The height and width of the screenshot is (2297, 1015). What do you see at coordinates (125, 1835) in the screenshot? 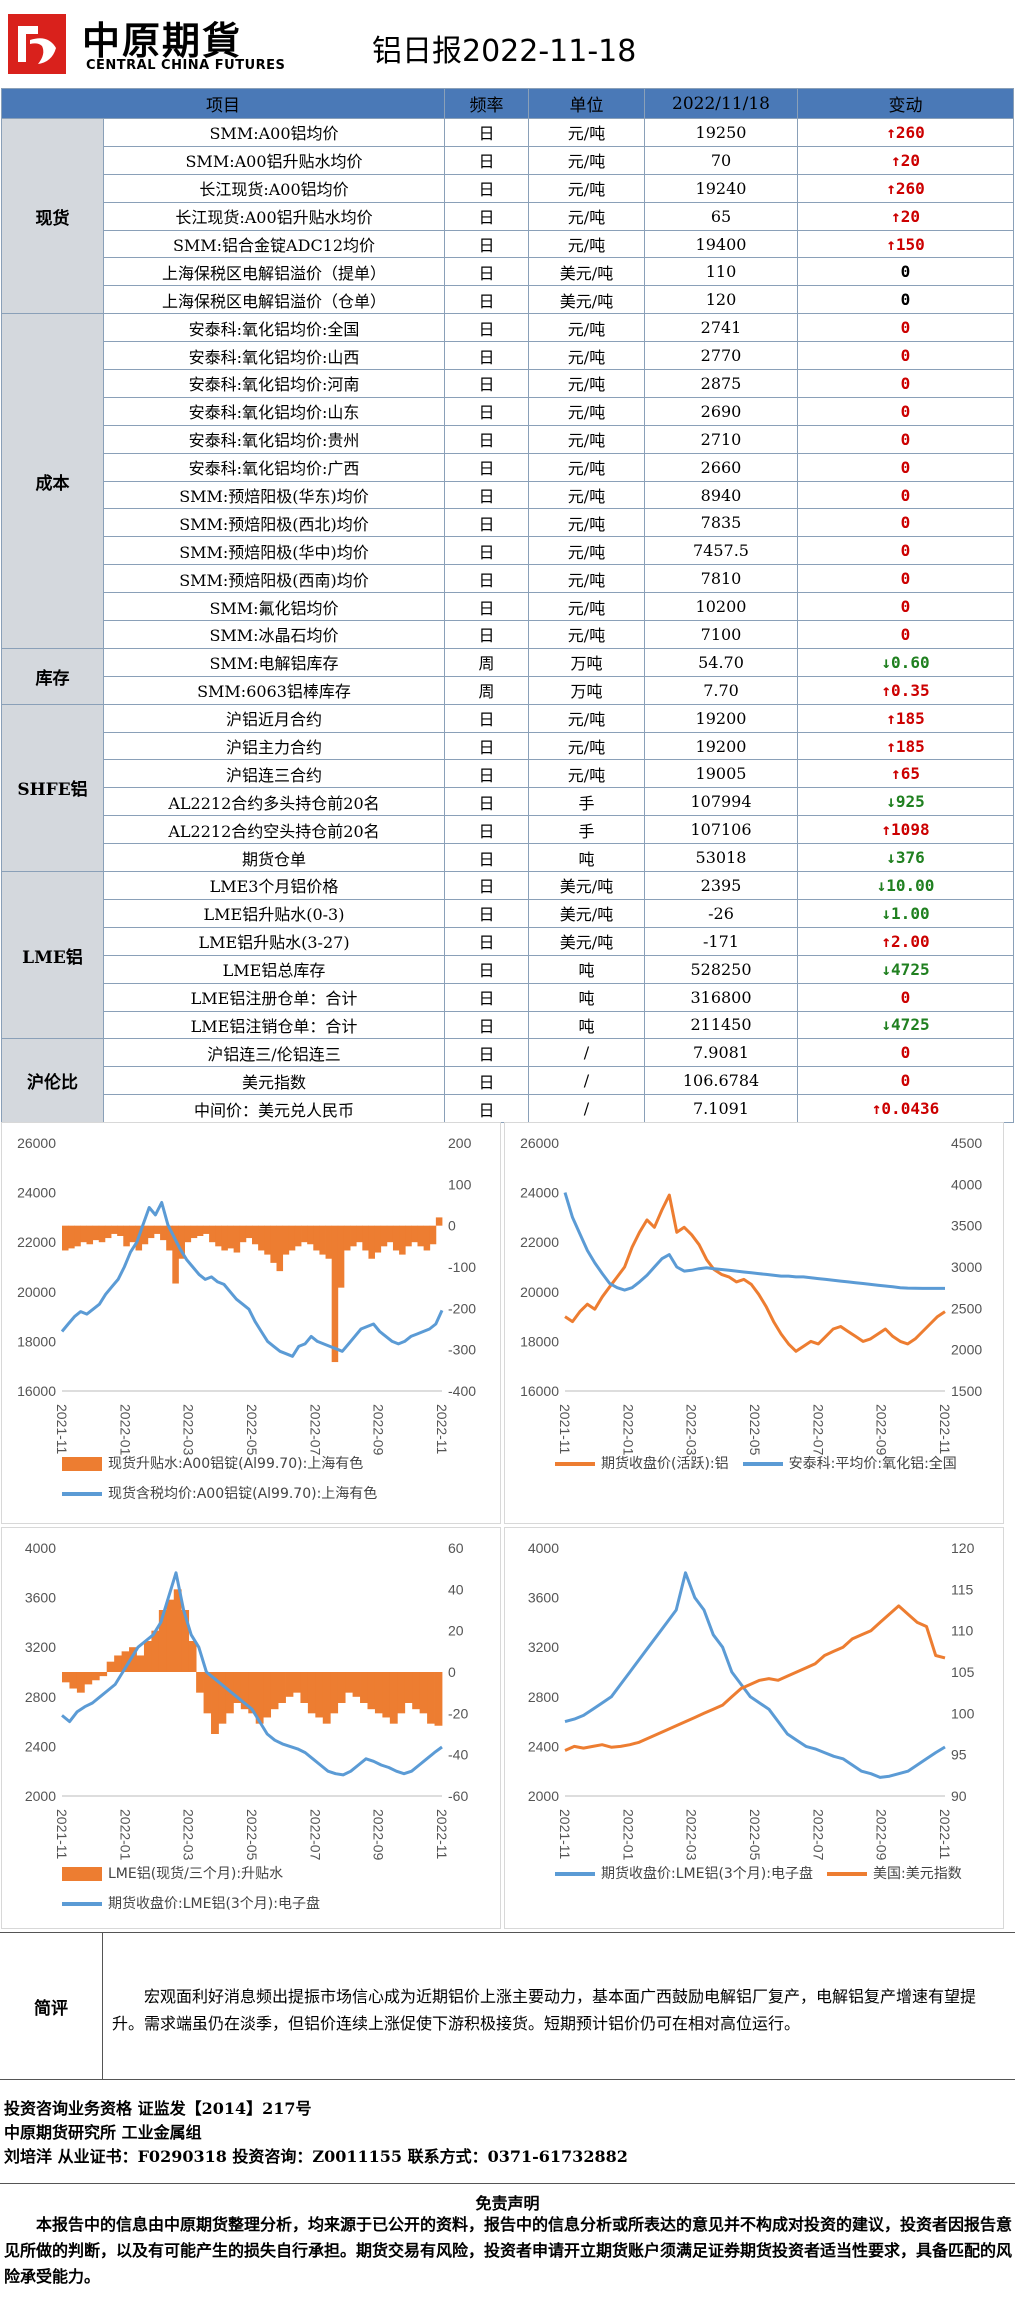
I see `x-axis-tick-label: 2022-01` at bounding box center [125, 1835].